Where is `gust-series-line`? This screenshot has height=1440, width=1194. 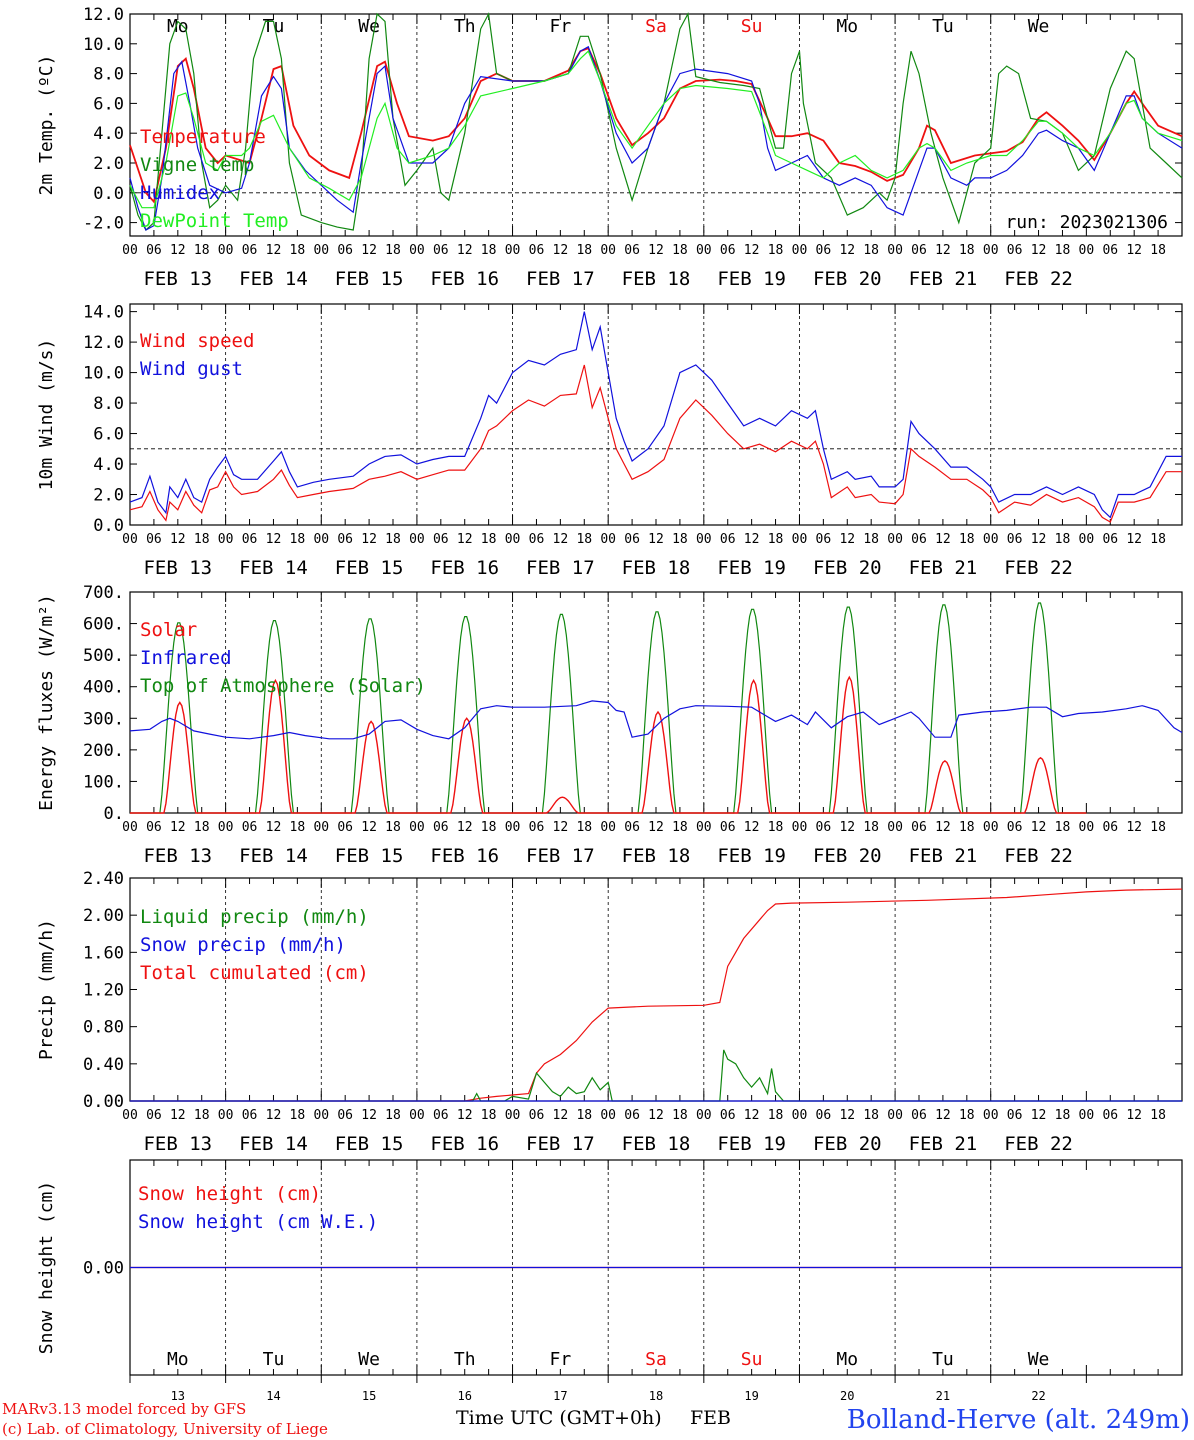 gust-series-line is located at coordinates (655, 415).